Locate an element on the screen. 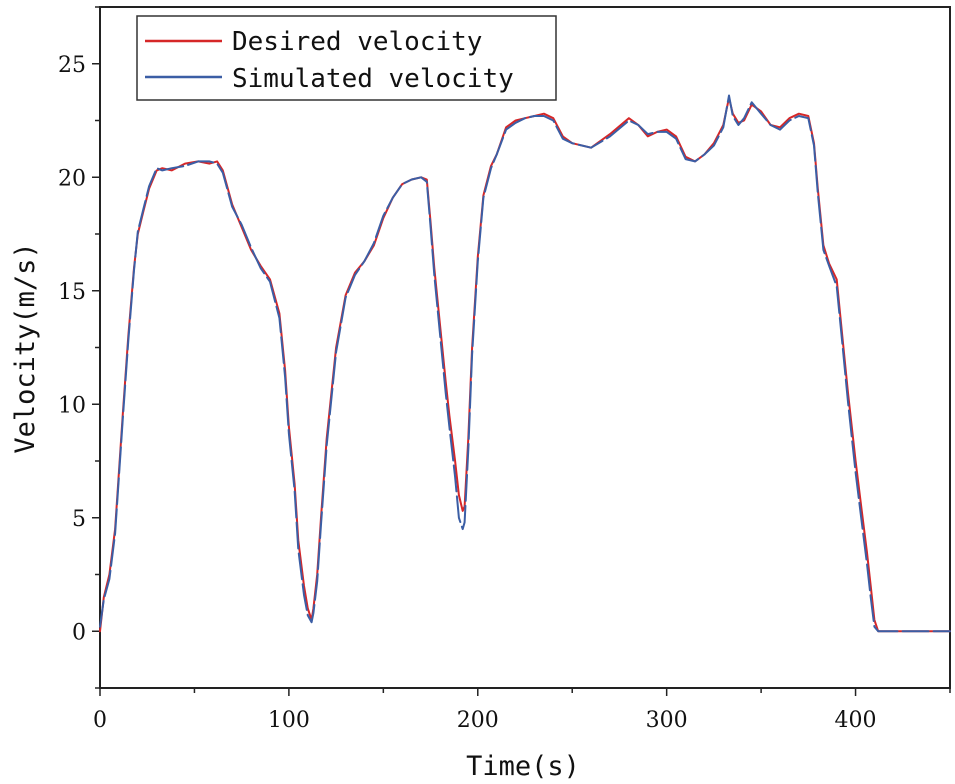 This screenshot has width=955, height=784. y-axis-title: Velocity(m/s) is located at coordinates (25, 347).